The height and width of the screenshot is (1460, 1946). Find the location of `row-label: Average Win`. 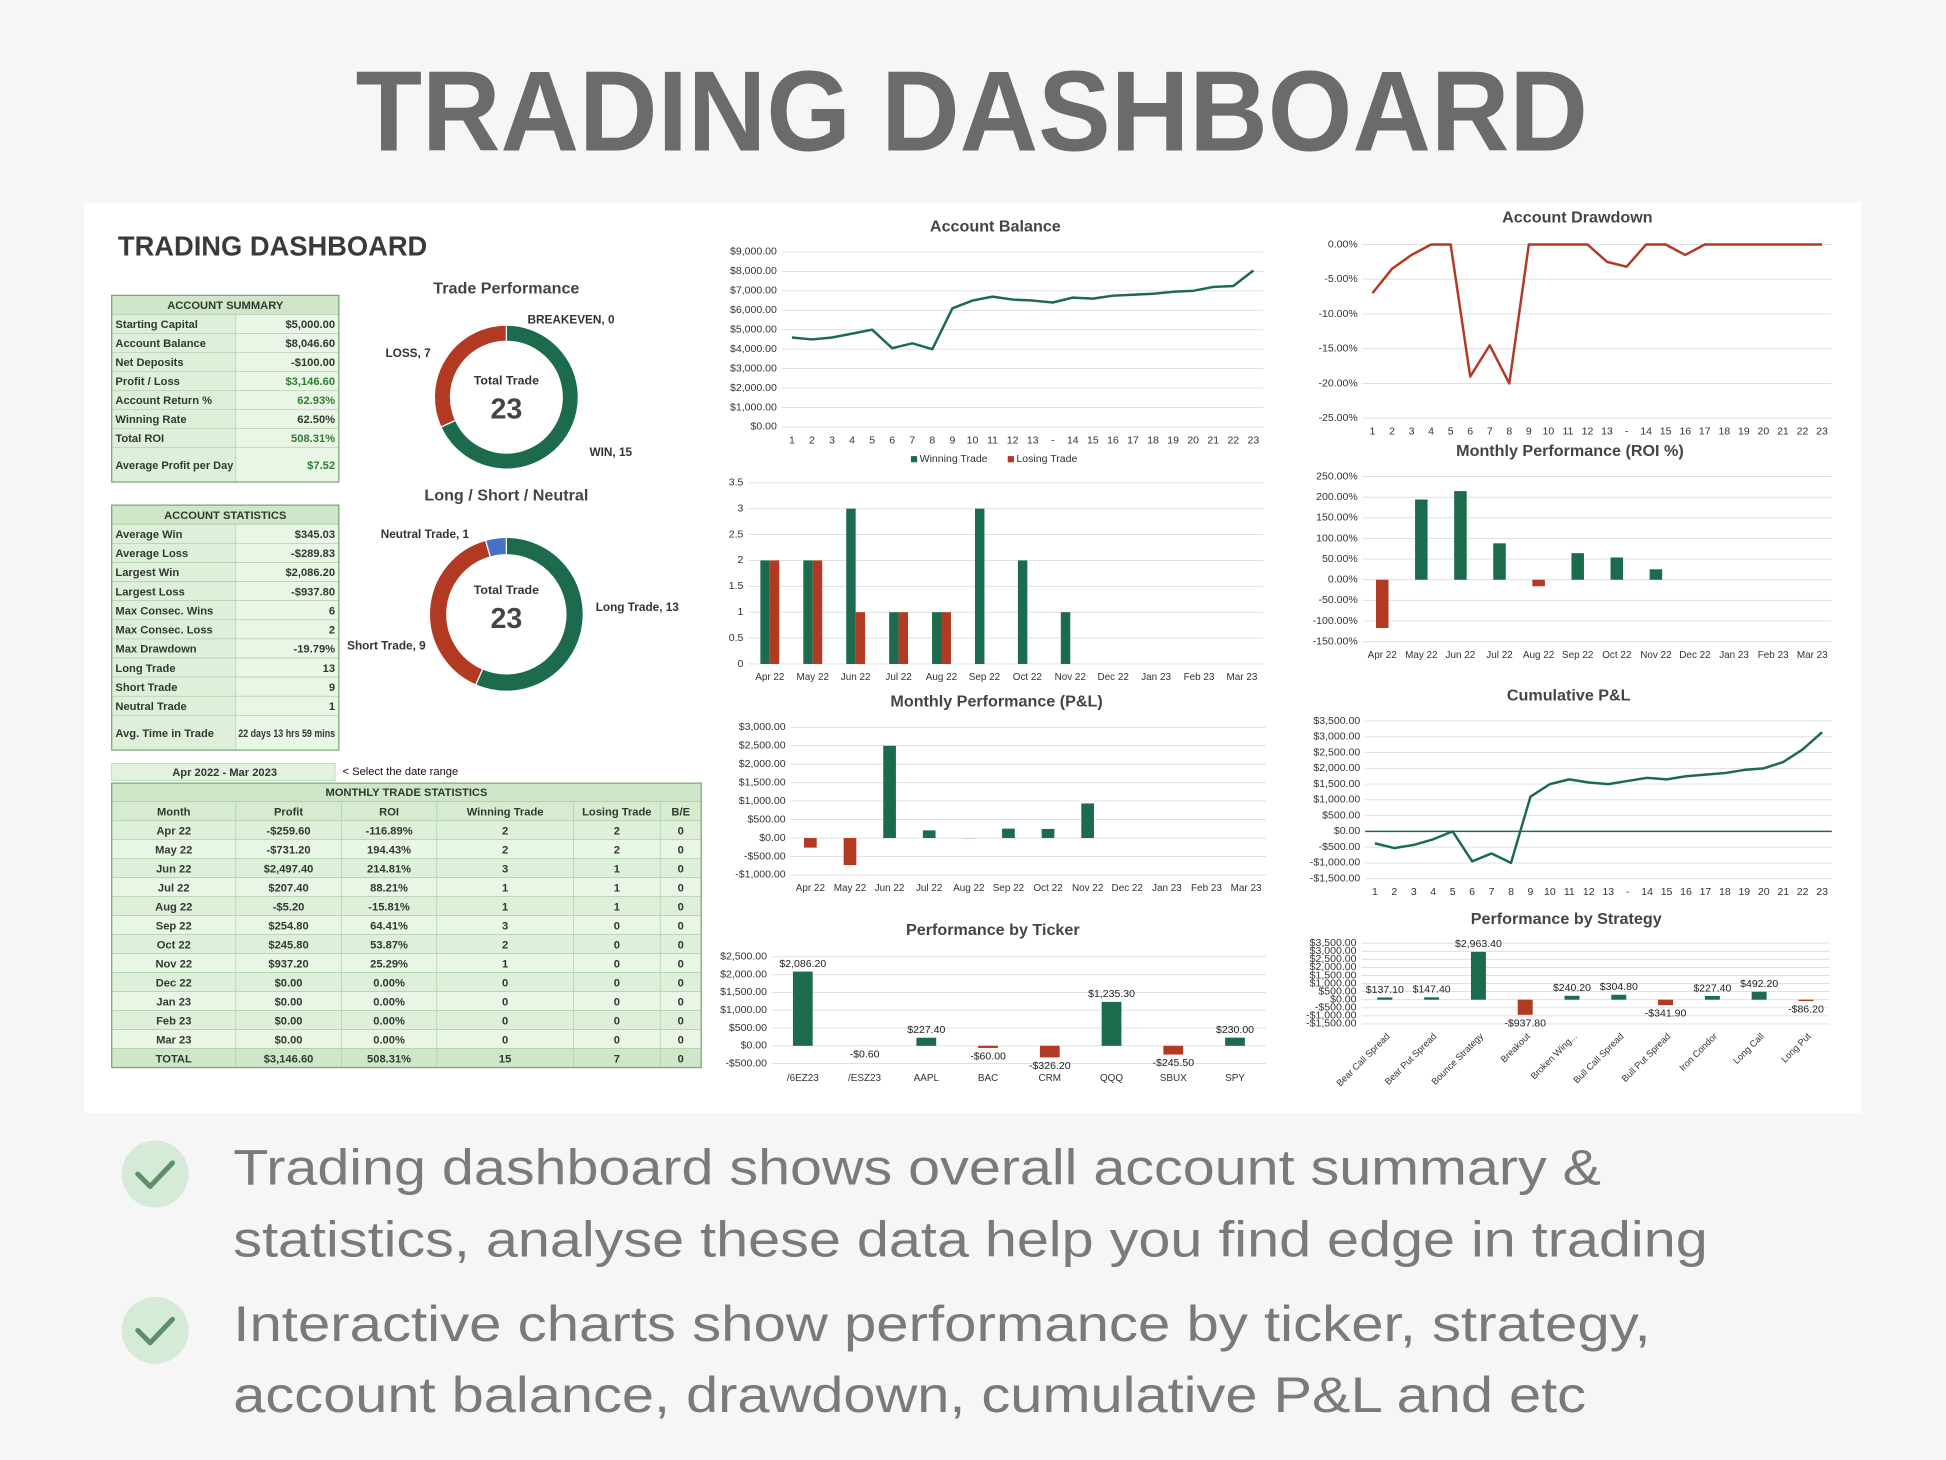

row-label: Average Win is located at coordinates (148, 535).